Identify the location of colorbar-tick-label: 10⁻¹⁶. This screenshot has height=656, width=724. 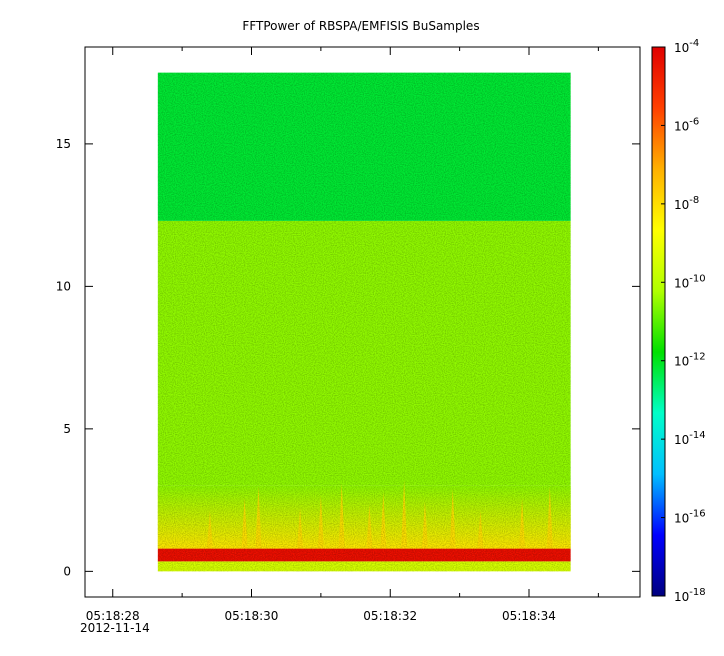
(690, 517).